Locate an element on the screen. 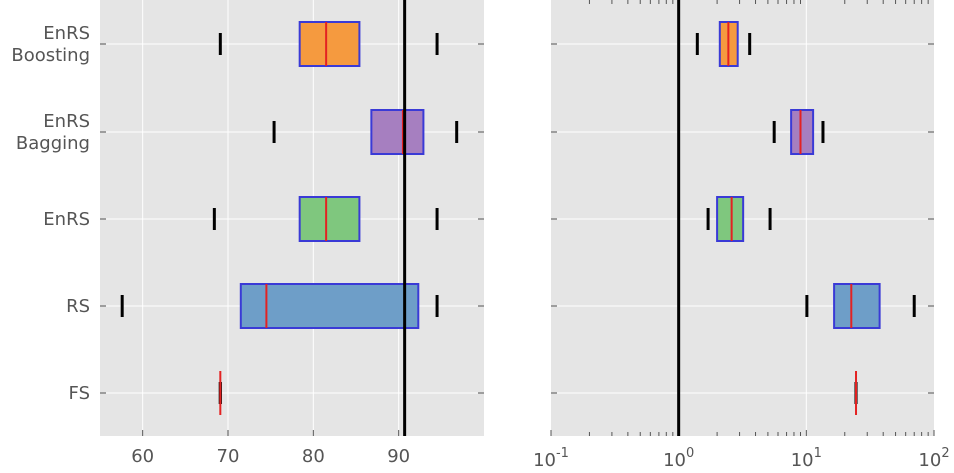  x-tick-label: 10-1 is located at coordinates (551, 458).